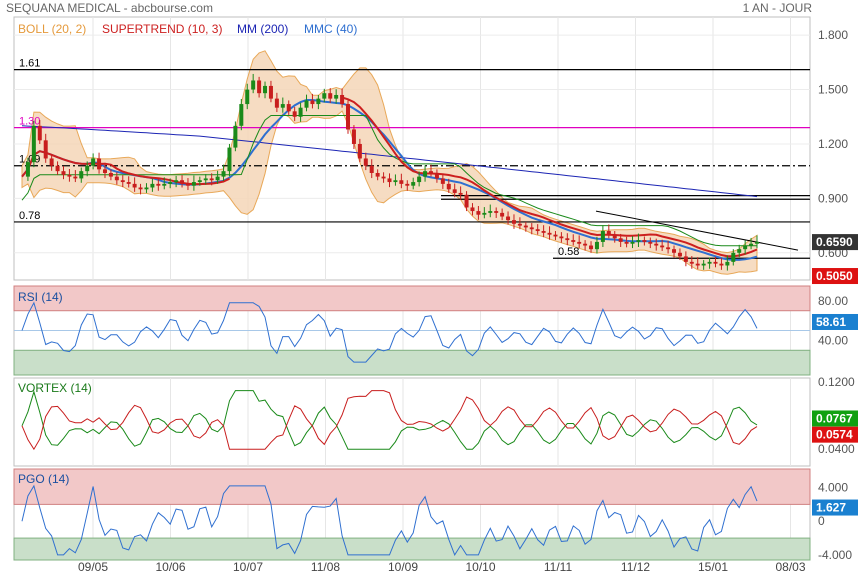 The width and height of the screenshot is (860, 580). Describe the element at coordinates (835, 555) in the screenshot. I see `y-tick-pgo-2: -4.000` at that location.